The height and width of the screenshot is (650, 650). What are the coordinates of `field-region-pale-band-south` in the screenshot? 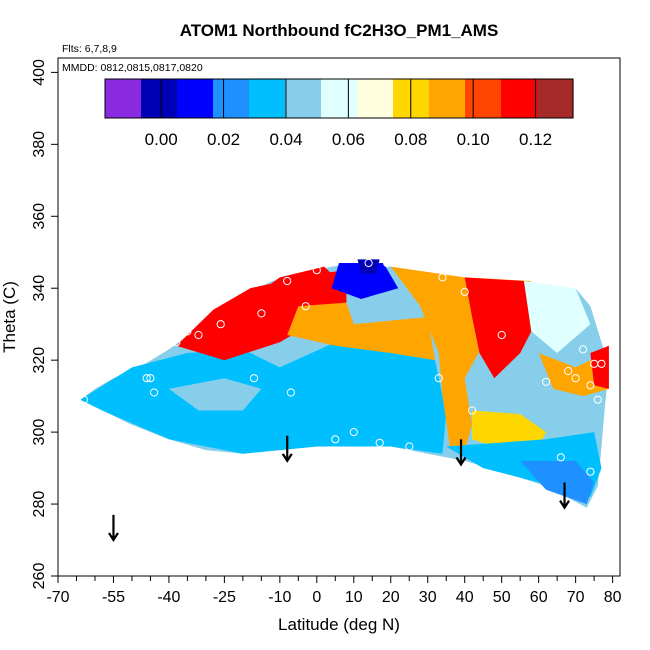 It's located at (215, 394).